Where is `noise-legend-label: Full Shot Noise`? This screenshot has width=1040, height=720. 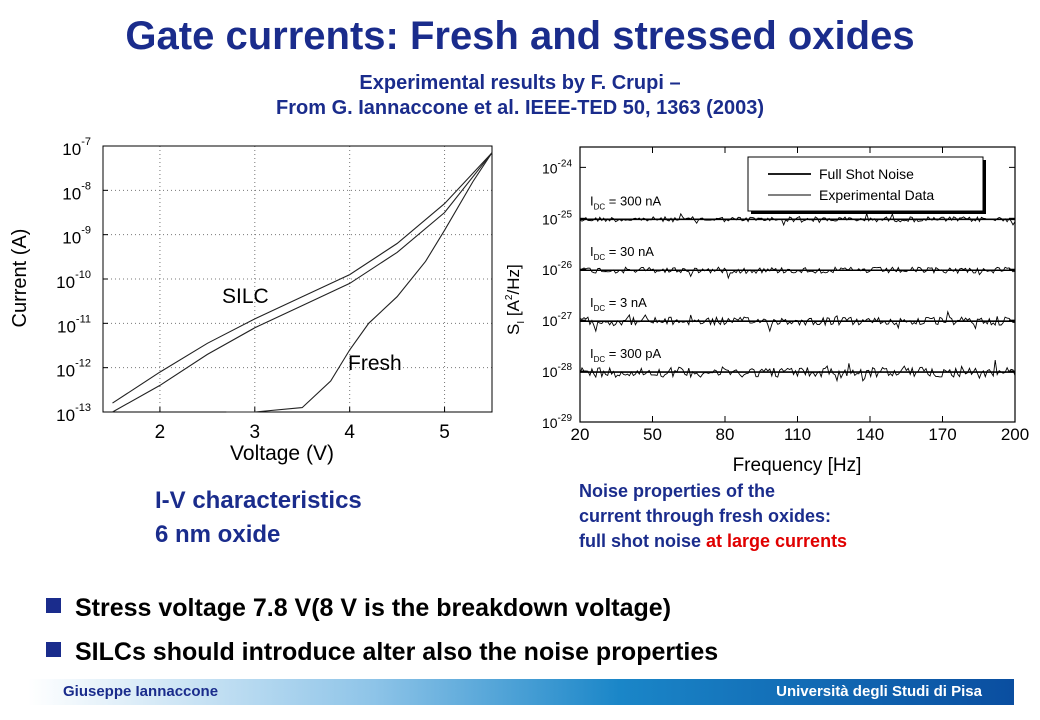
noise-legend-label: Full Shot Noise is located at coordinates (866, 174).